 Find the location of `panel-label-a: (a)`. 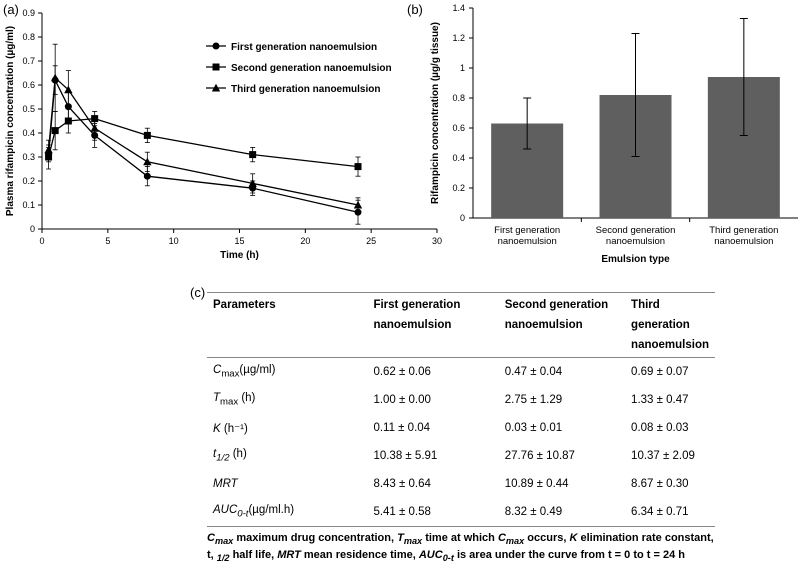

panel-label-a: (a) is located at coordinates (11, 9).